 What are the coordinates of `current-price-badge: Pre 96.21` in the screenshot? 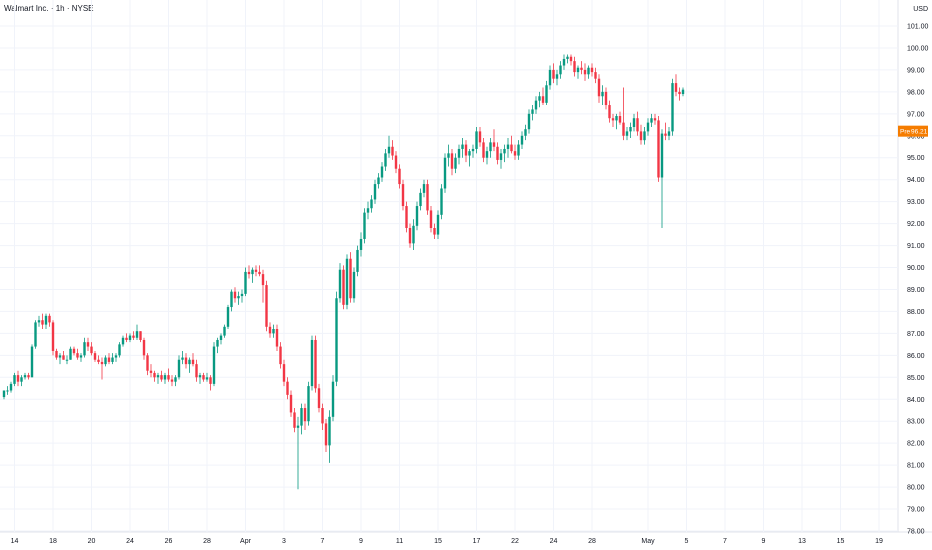 It's located at (913, 131).